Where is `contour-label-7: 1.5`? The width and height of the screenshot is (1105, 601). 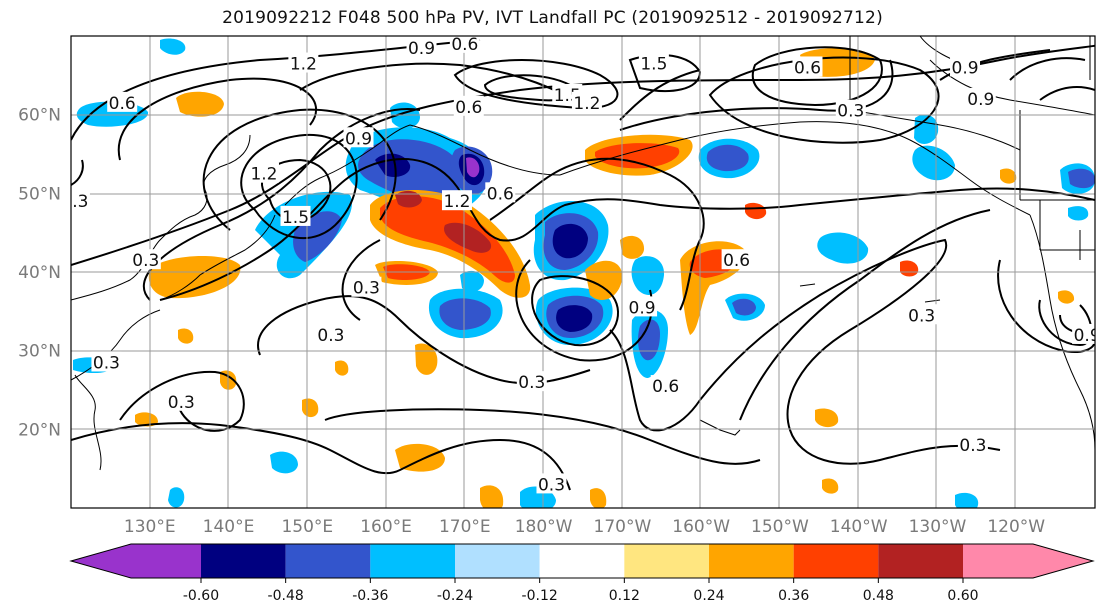 contour-label-7: 1.5 is located at coordinates (653, 63).